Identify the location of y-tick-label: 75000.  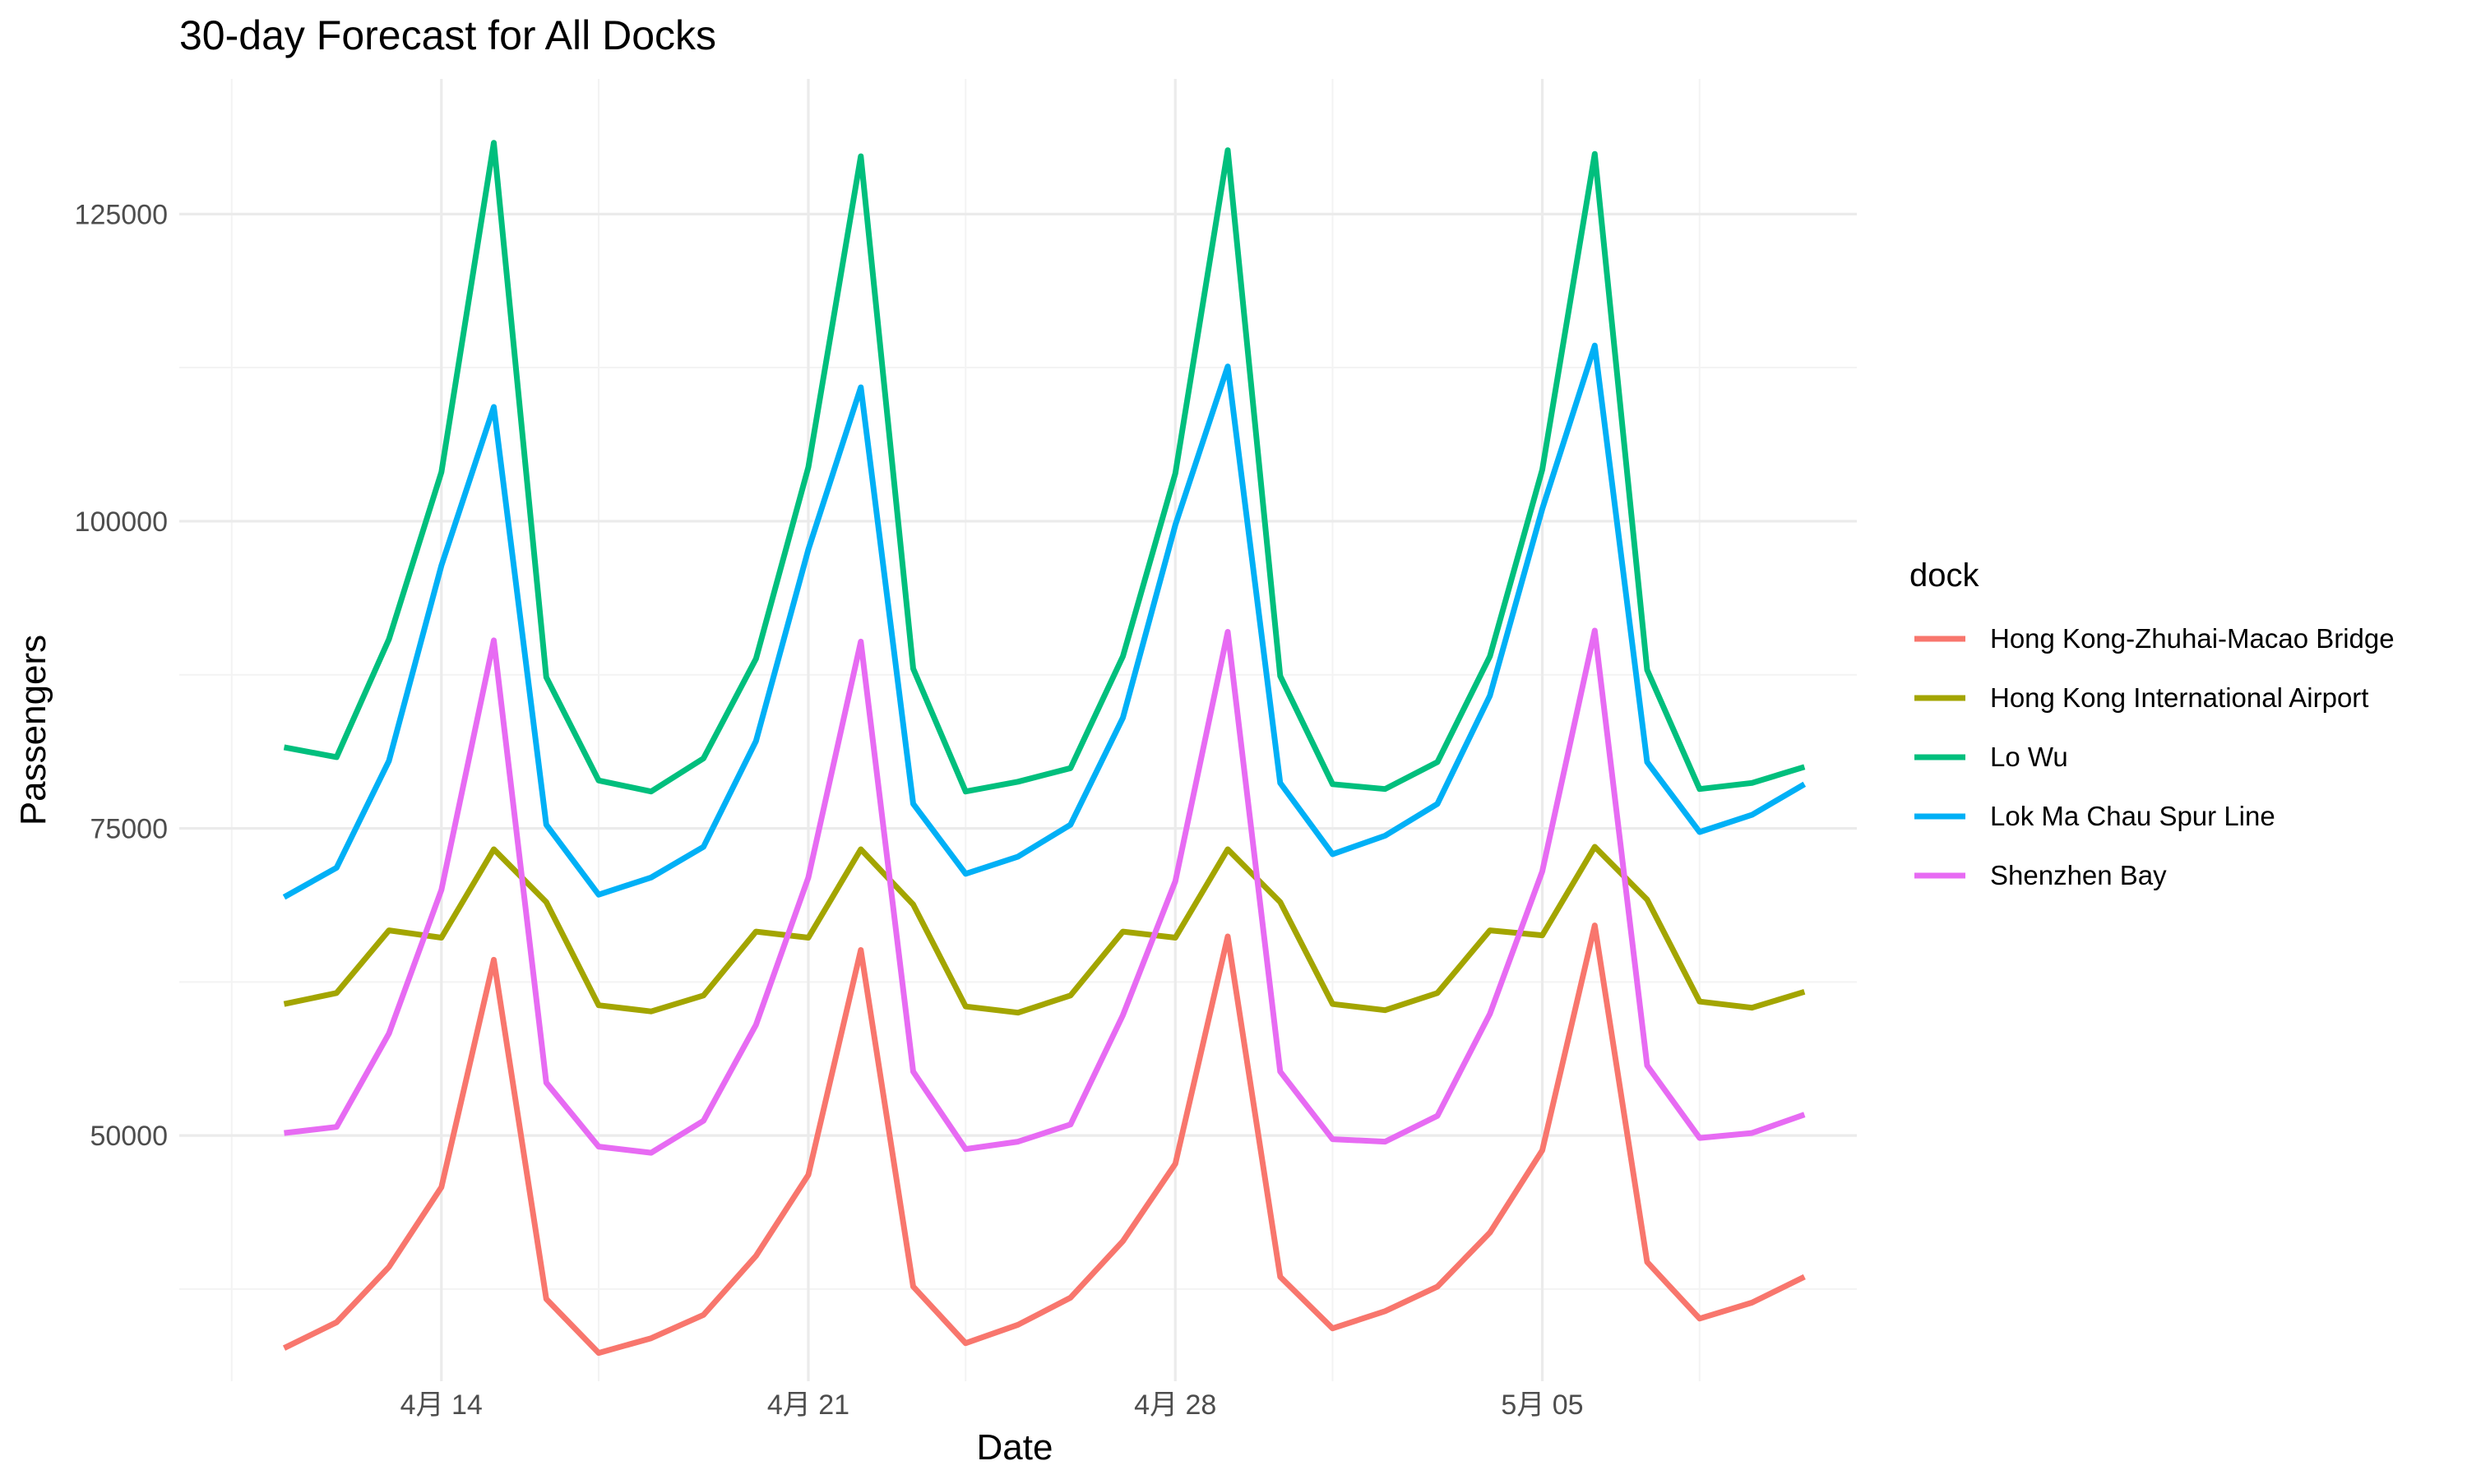
(129, 829).